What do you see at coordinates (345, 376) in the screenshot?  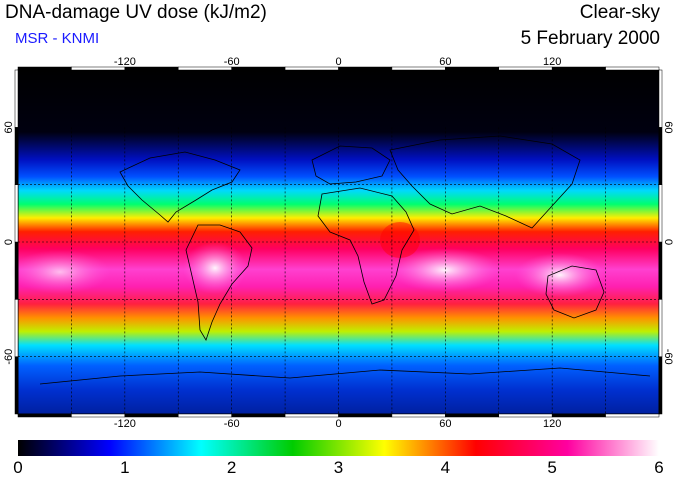 I see `coastline-antarctica` at bounding box center [345, 376].